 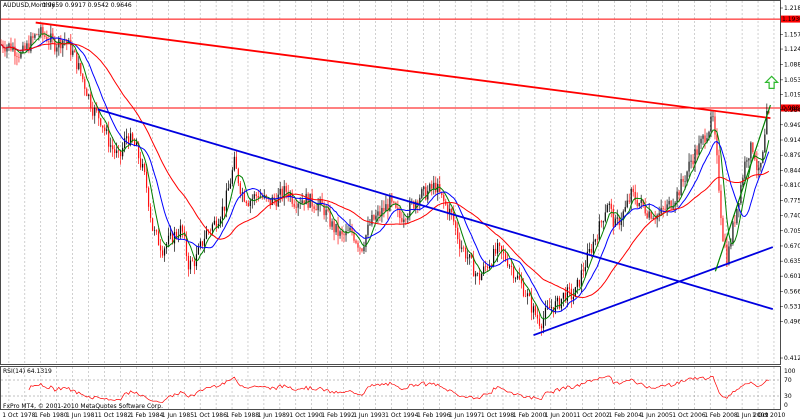 What do you see at coordinates (18, 415) in the screenshot?
I see `time-tick-label: 1 Oct 1978` at bounding box center [18, 415].